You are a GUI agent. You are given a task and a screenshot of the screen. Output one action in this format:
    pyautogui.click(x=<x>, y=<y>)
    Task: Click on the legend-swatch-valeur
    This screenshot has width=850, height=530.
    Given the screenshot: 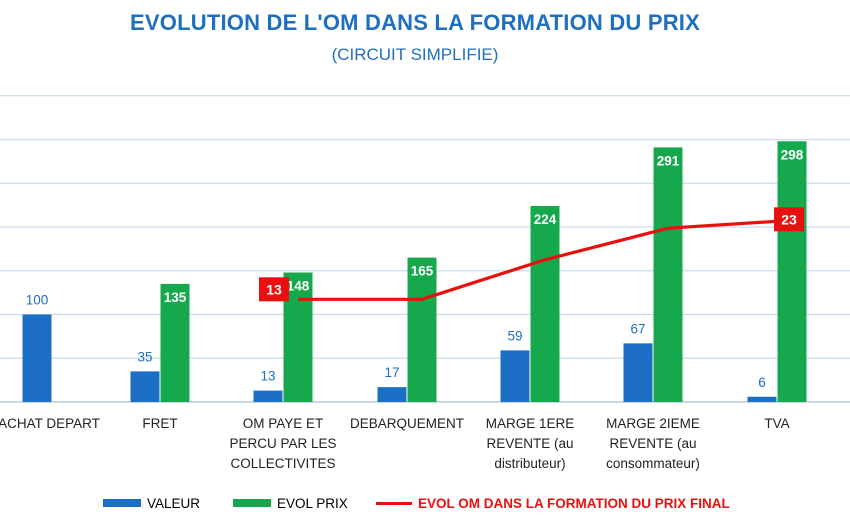 What is the action you would take?
    pyautogui.click(x=122, y=503)
    